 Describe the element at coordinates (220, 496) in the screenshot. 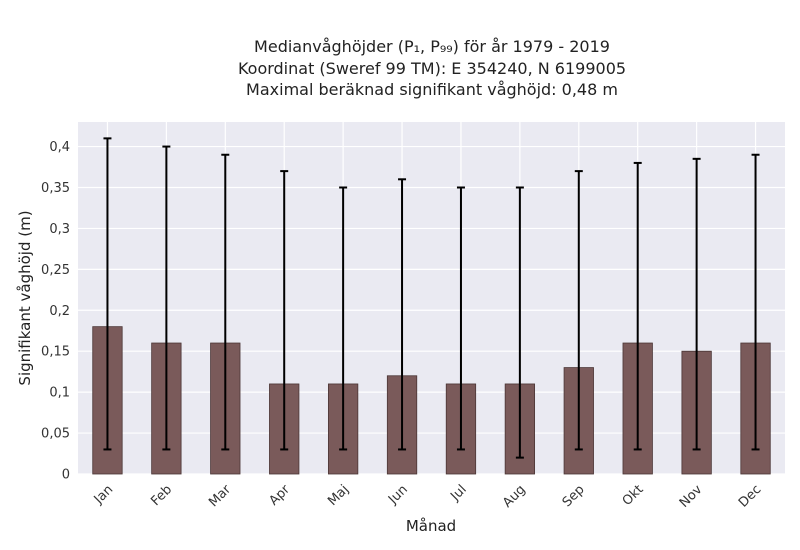

I see `x-tick-label: Mar` at that location.